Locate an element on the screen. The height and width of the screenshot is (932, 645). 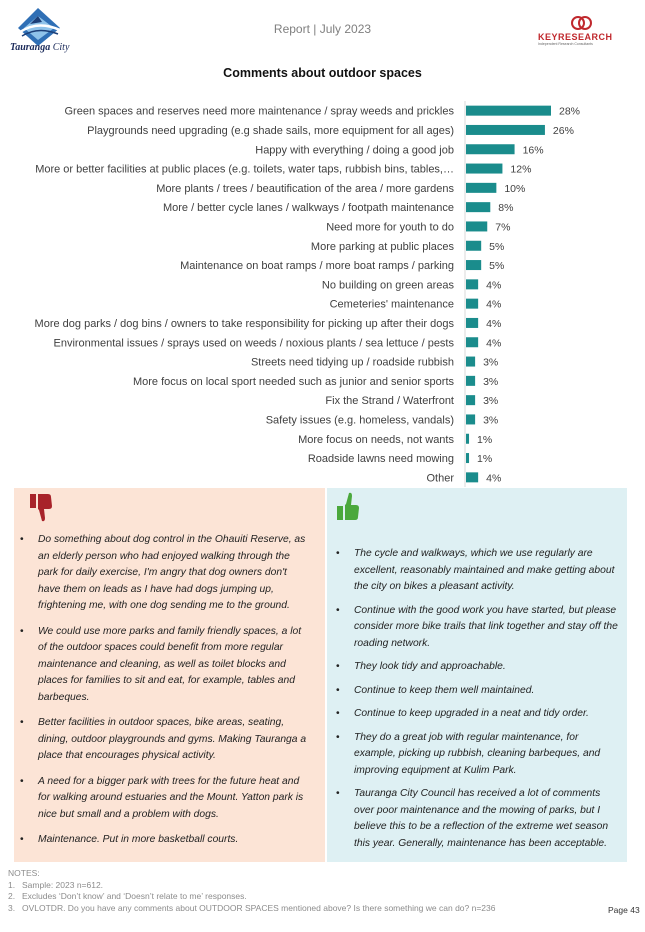
category-label: Cemeteries' maintenance is located at coordinates (392, 305).